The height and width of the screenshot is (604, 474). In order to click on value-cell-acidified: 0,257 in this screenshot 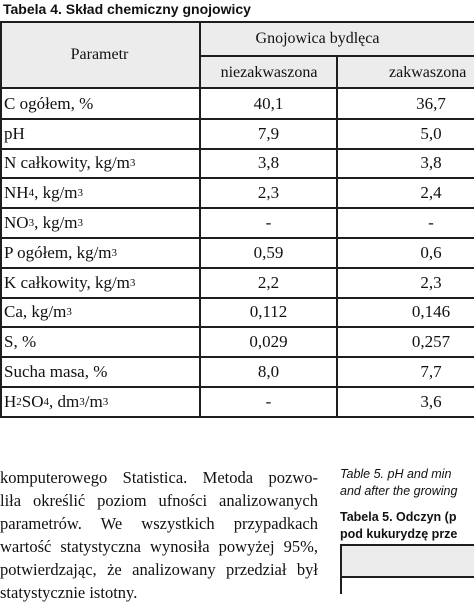, I will do `click(431, 342)`.